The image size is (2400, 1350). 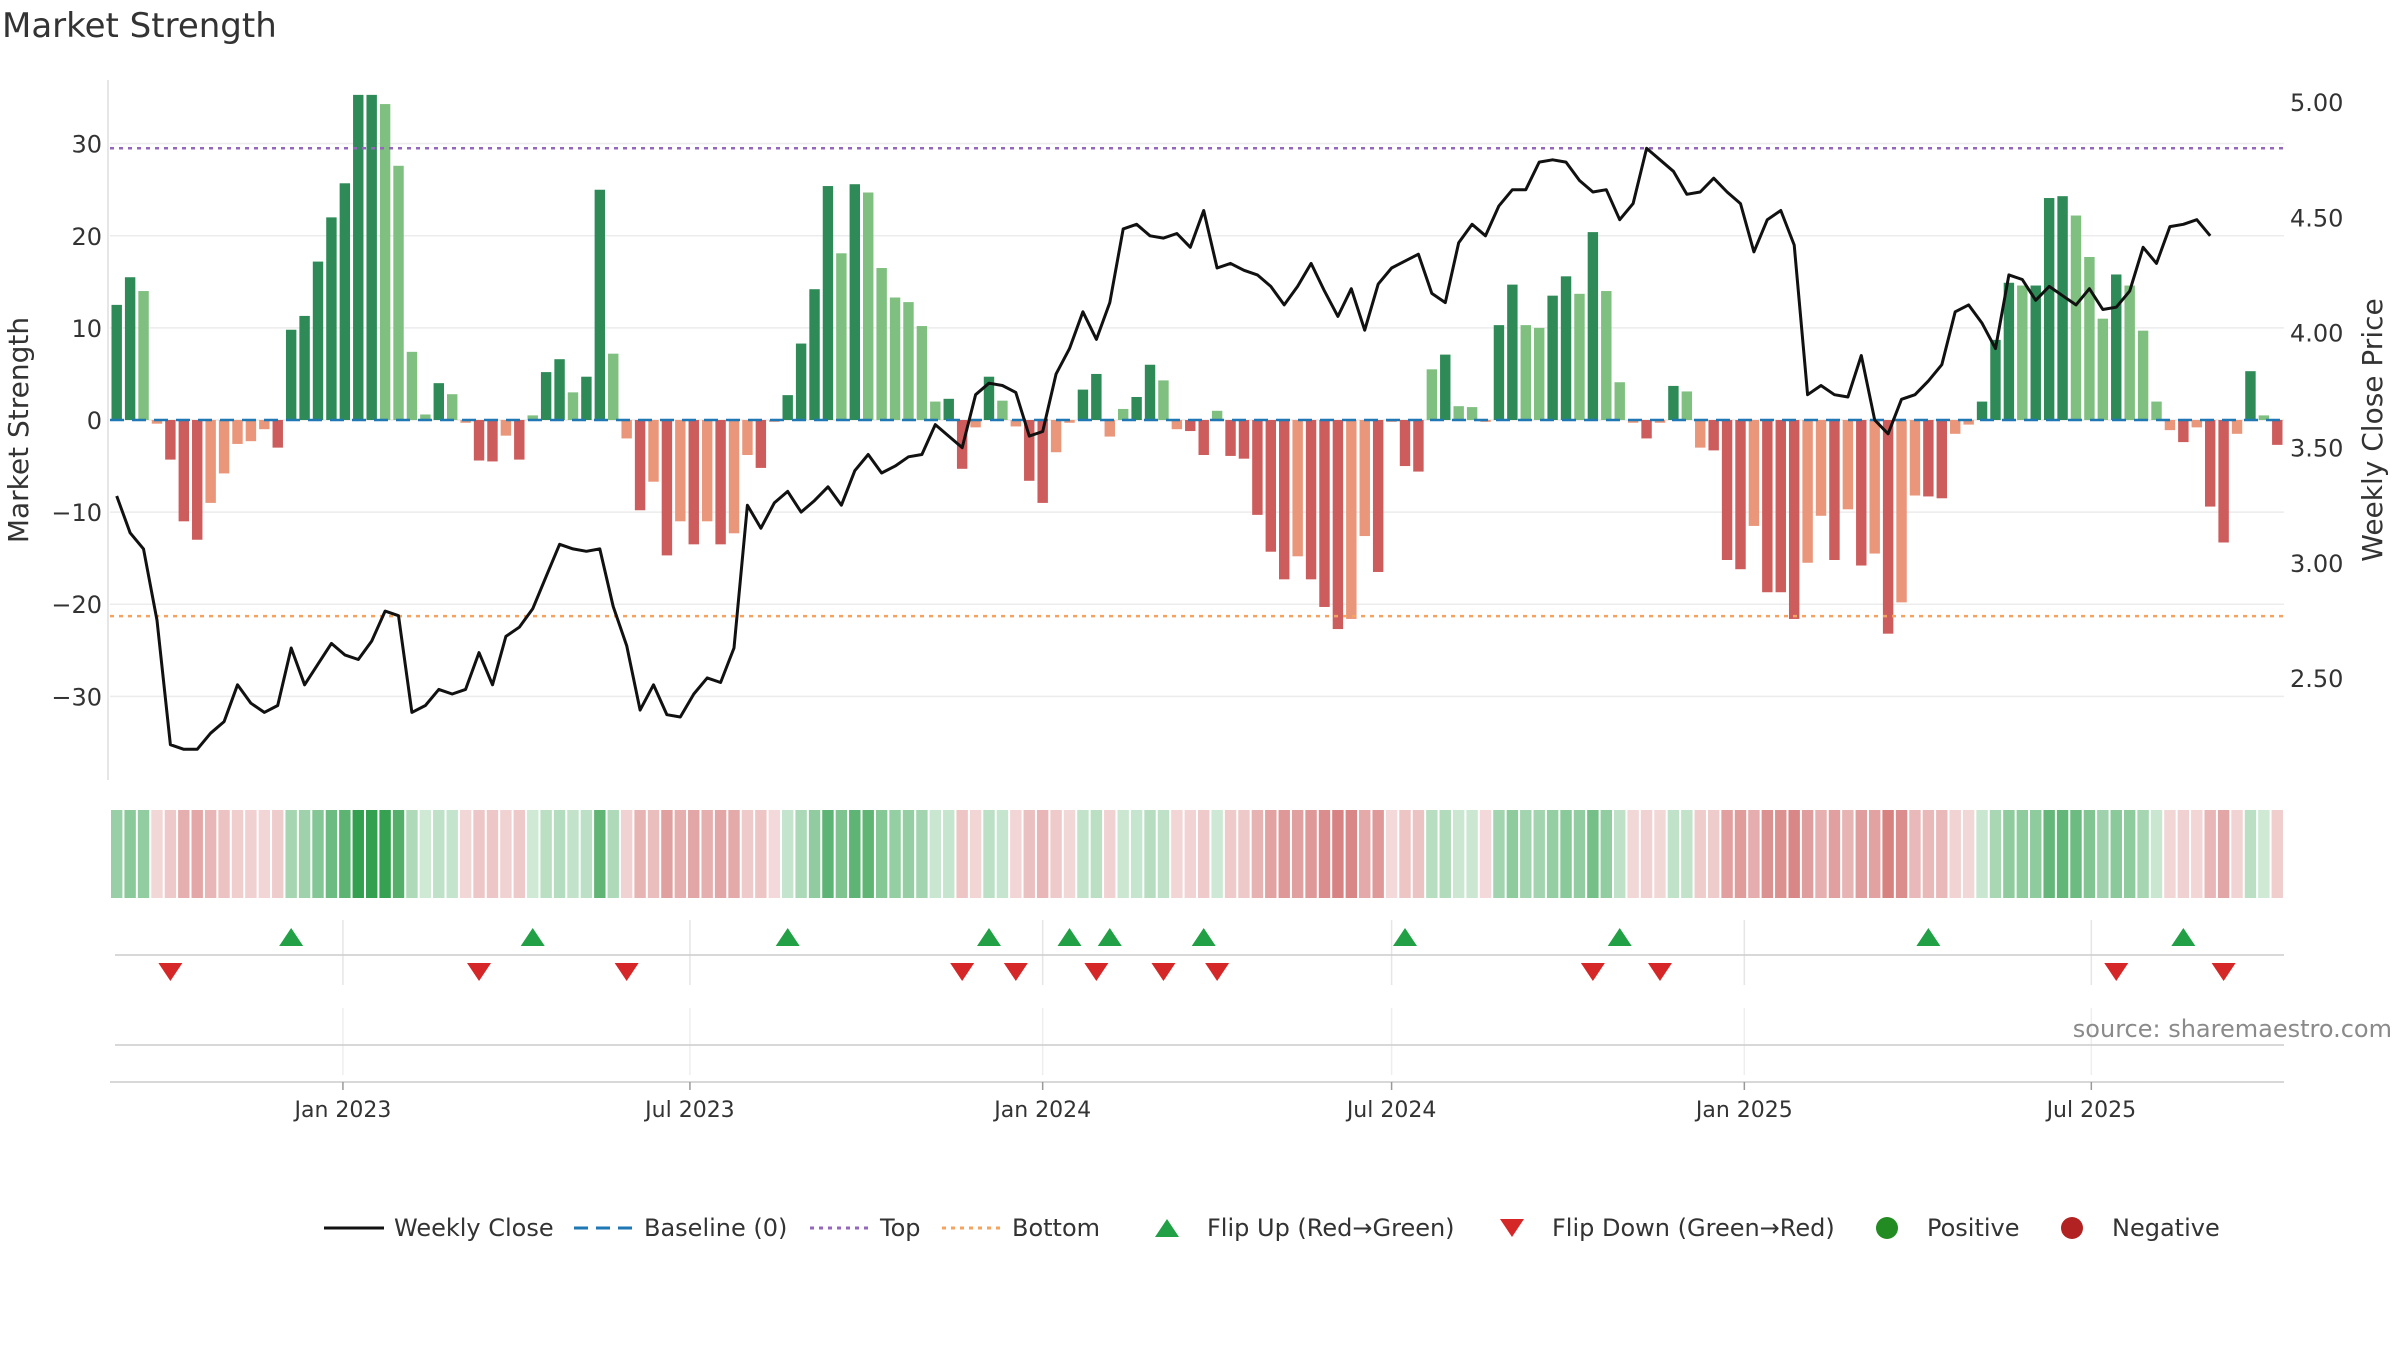 What do you see at coordinates (1743, 1110) in the screenshot?
I see `x-tick-label: Jan 2025` at bounding box center [1743, 1110].